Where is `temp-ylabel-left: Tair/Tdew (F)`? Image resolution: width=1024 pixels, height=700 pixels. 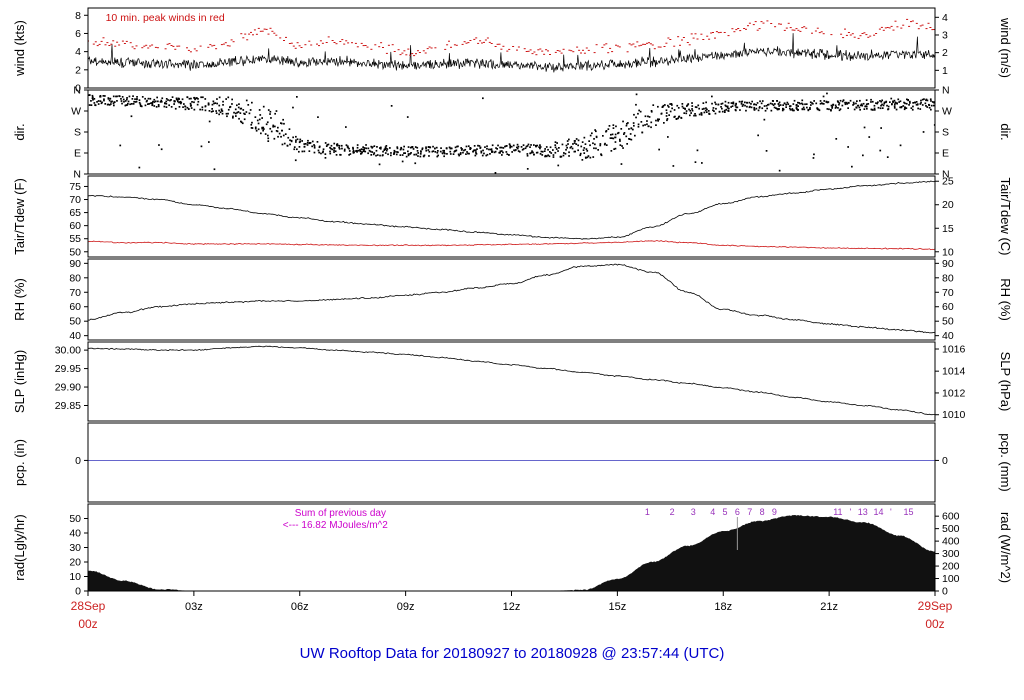 temp-ylabel-left: Tair/Tdew (F) is located at coordinates (19, 216).